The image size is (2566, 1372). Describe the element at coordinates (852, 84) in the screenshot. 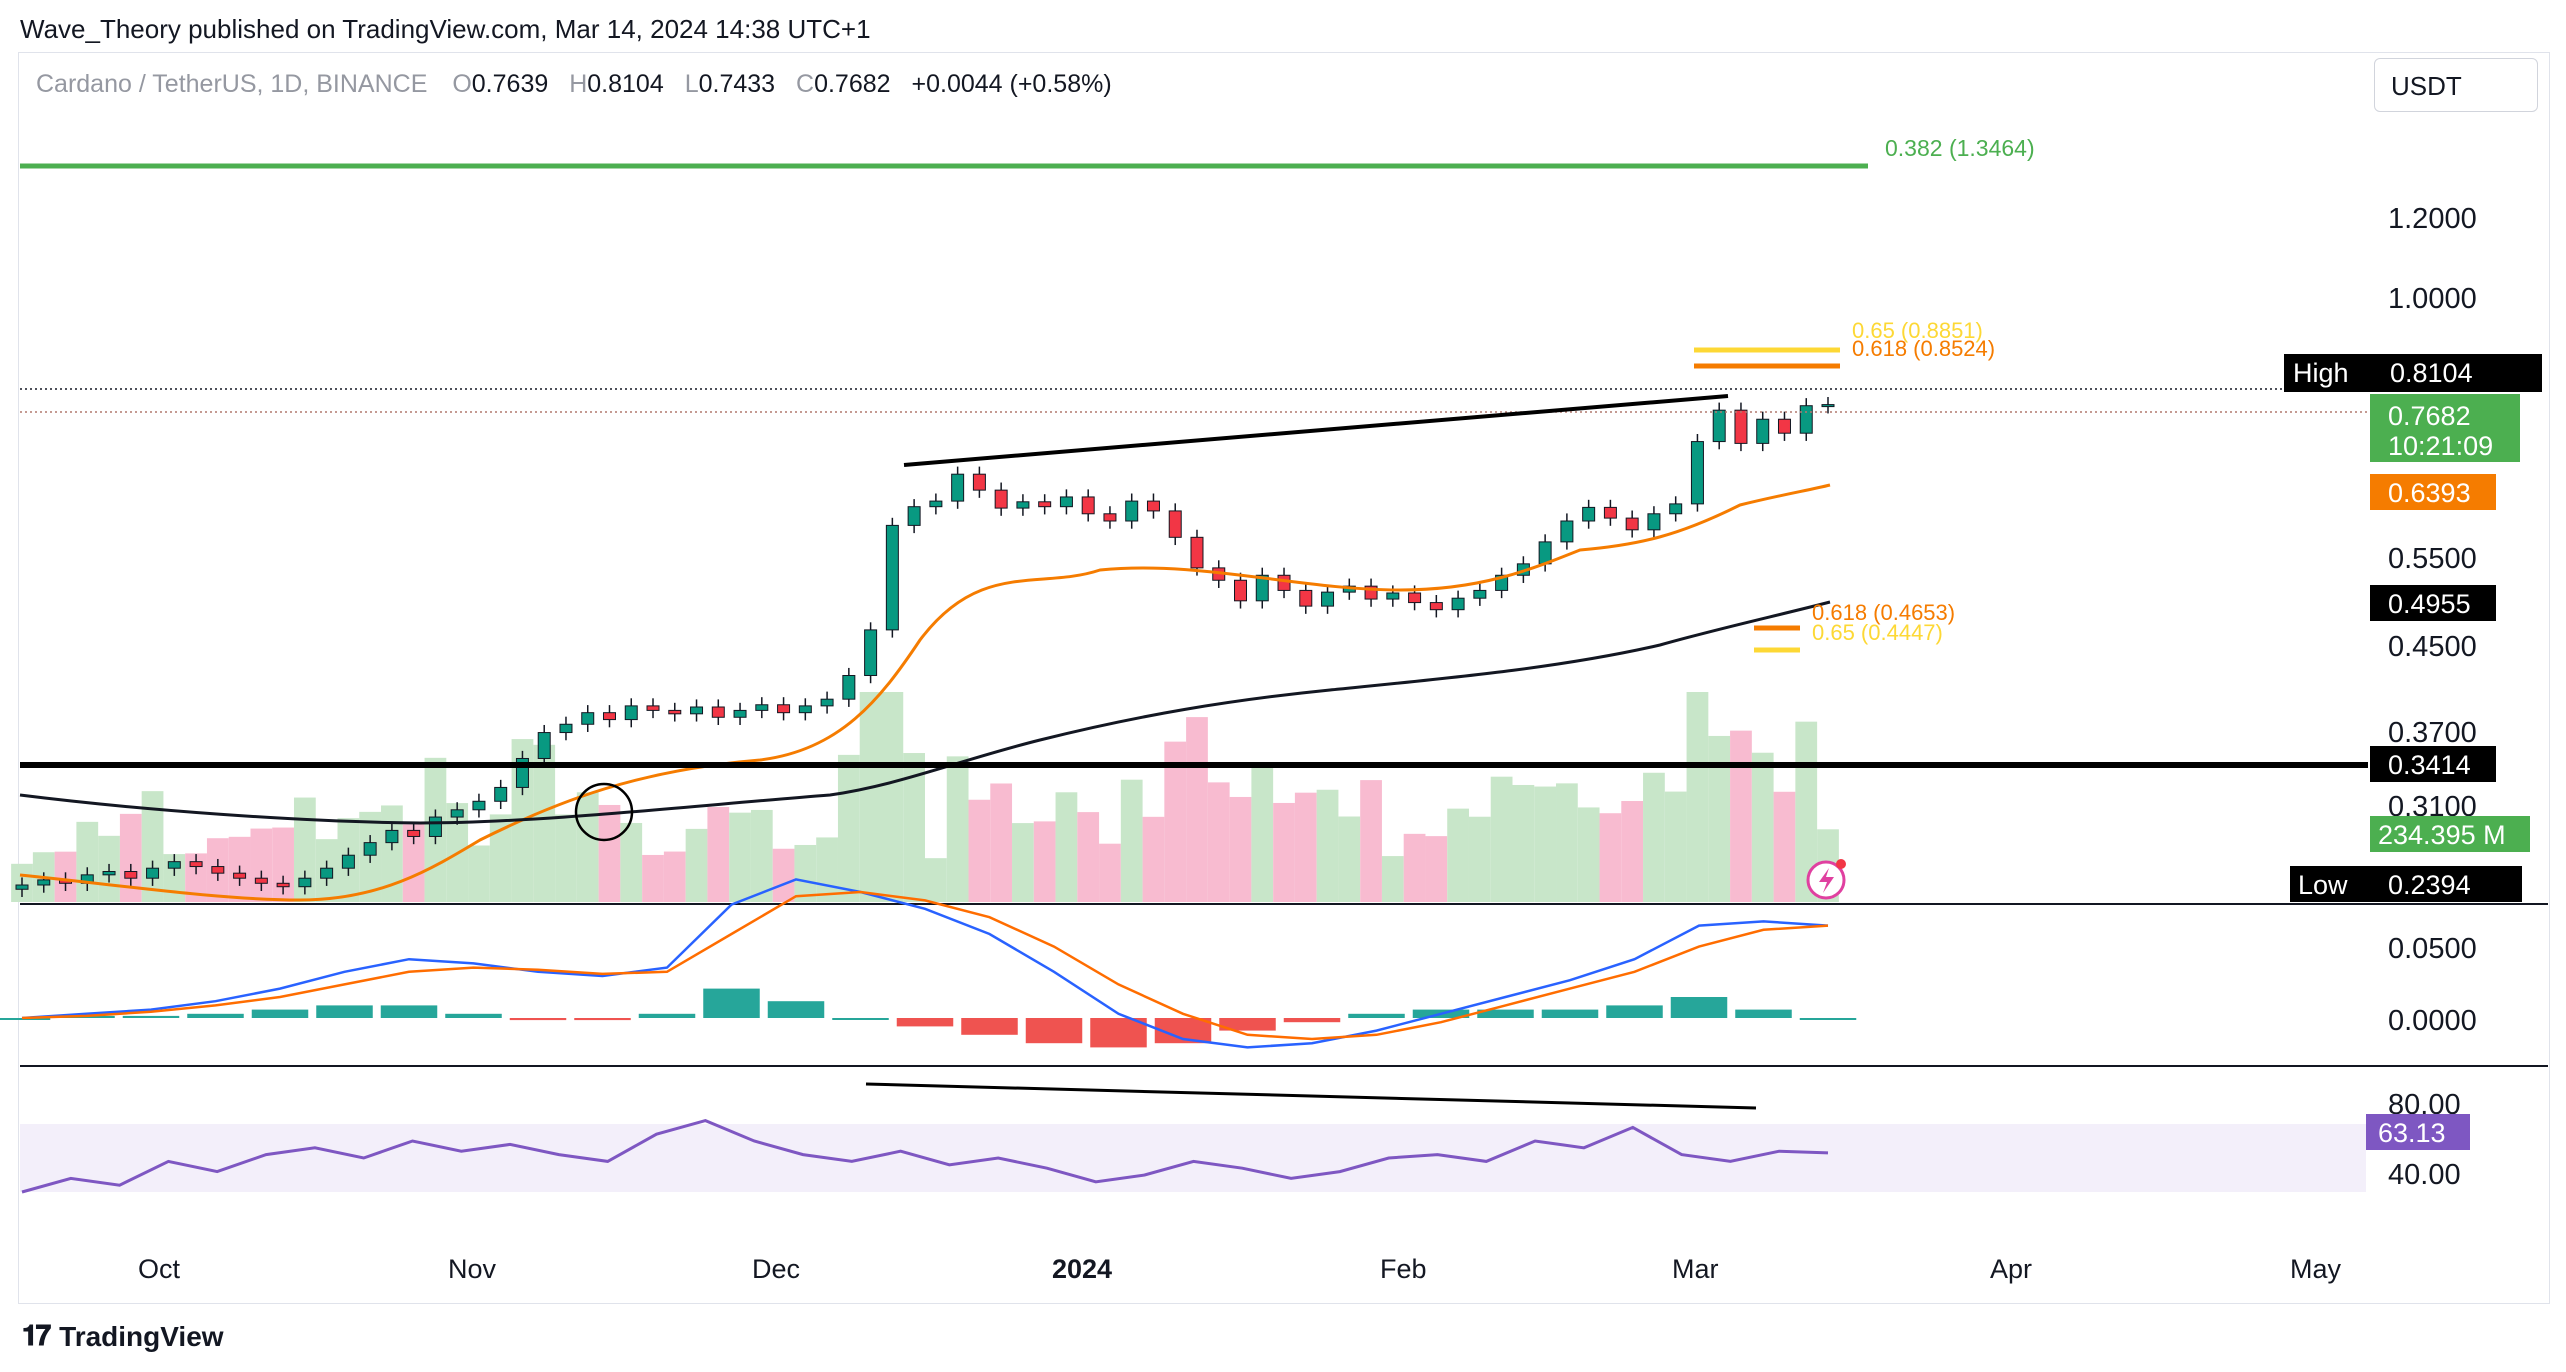

I see `close-value: 0.7682` at that location.